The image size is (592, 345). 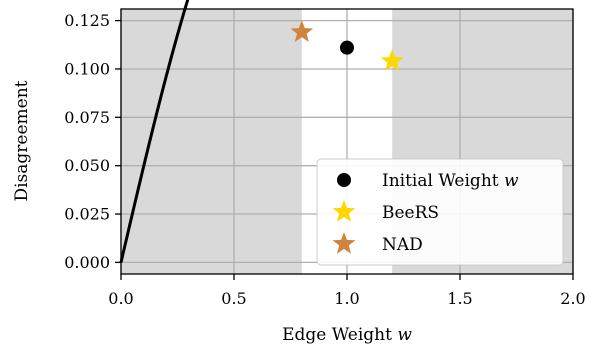 I want to click on legend-box, so click(x=440, y=212).